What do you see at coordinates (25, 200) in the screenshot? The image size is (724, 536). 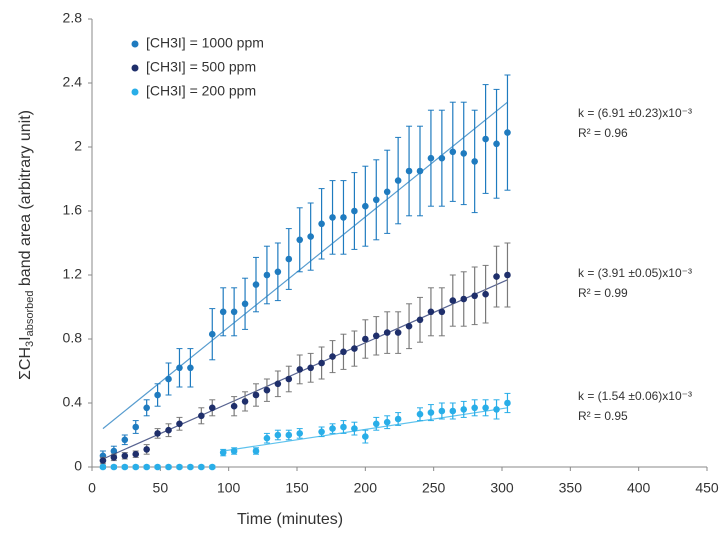 I see `y-label-part: band area (arbitrary unit)` at bounding box center [25, 200].